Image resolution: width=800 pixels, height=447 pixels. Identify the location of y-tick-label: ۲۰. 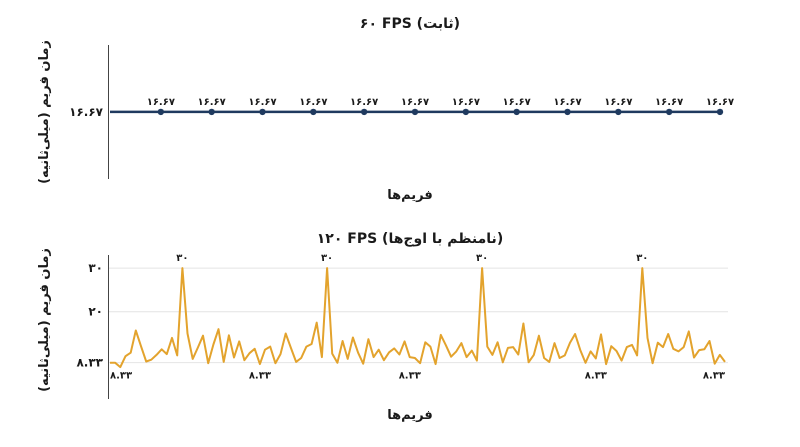
(95, 312).